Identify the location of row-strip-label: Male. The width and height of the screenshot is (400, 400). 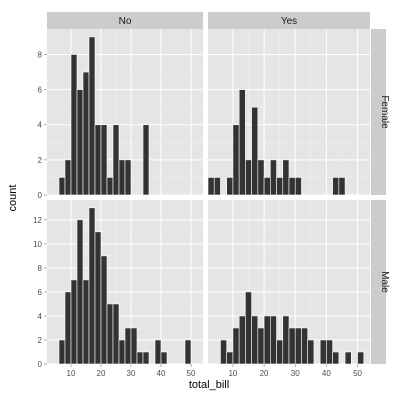
(384, 282).